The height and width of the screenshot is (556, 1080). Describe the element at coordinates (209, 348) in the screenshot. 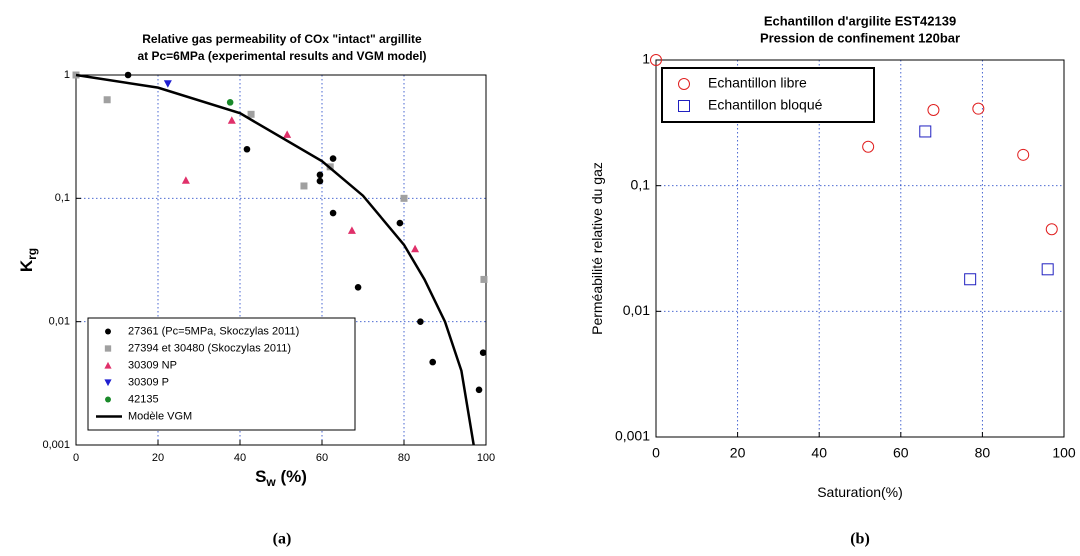

I see `legend-label: 27394 et 30480 (Skoczylas 2011)` at that location.